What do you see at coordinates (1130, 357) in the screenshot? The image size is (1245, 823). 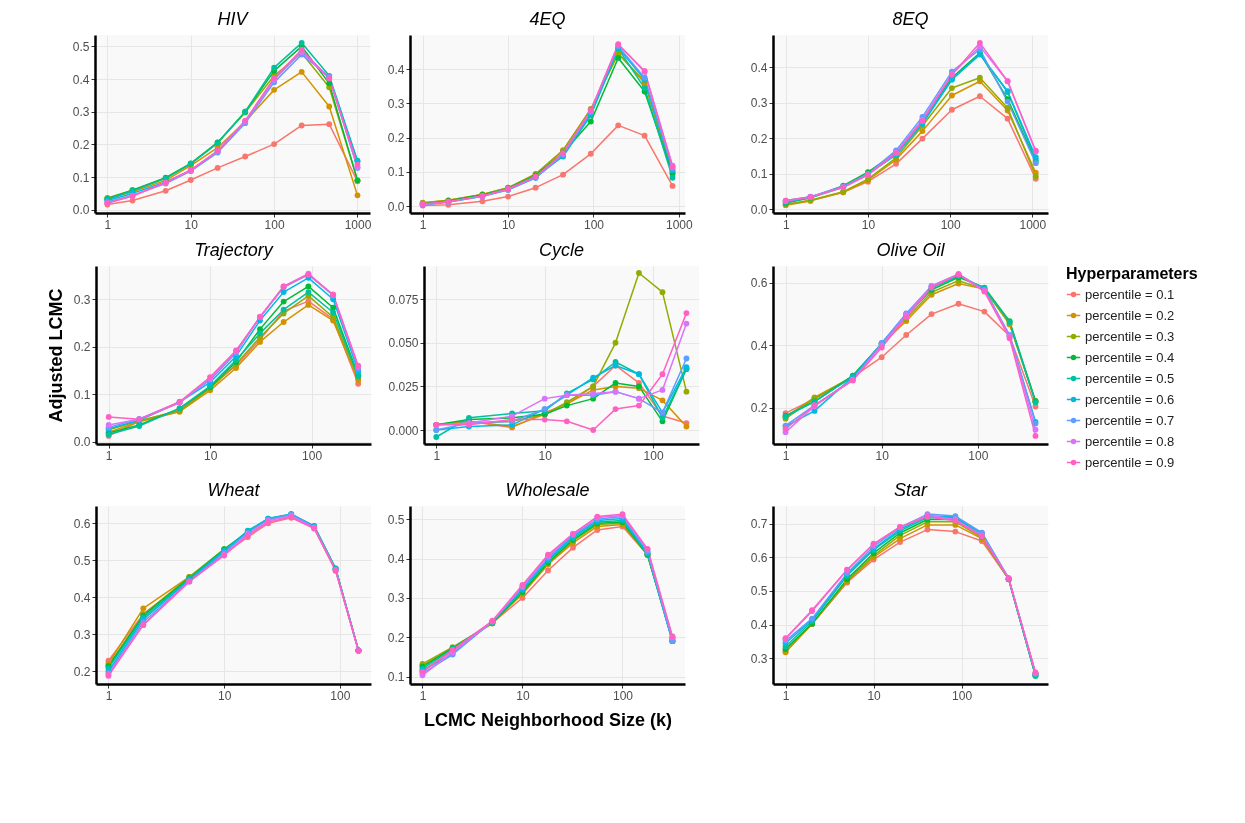 I see `legend-label: percentile = 0.4` at bounding box center [1130, 357].